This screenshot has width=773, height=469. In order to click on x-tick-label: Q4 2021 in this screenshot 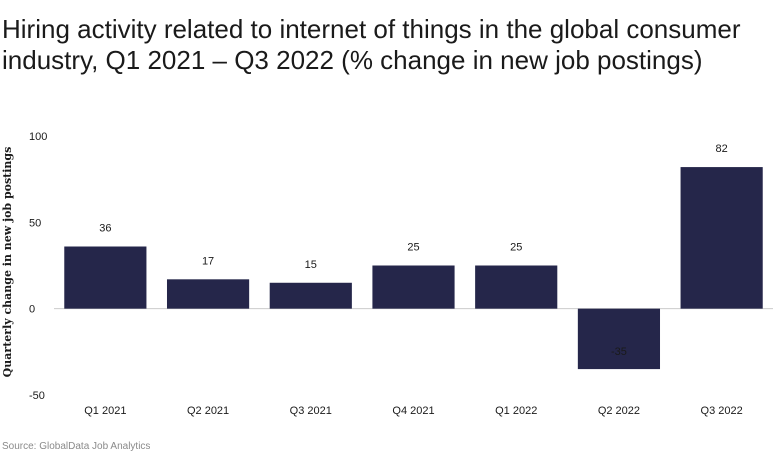, I will do `click(413, 411)`.